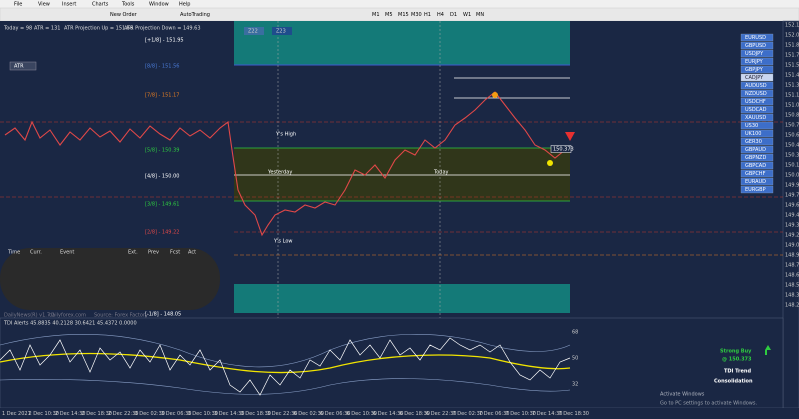 Image resolution: width=799 pixels, height=419 pixels. What do you see at coordinates (162, 67) in the screenshot?
I see `level-label: [8/8] - 151.56` at bounding box center [162, 67].